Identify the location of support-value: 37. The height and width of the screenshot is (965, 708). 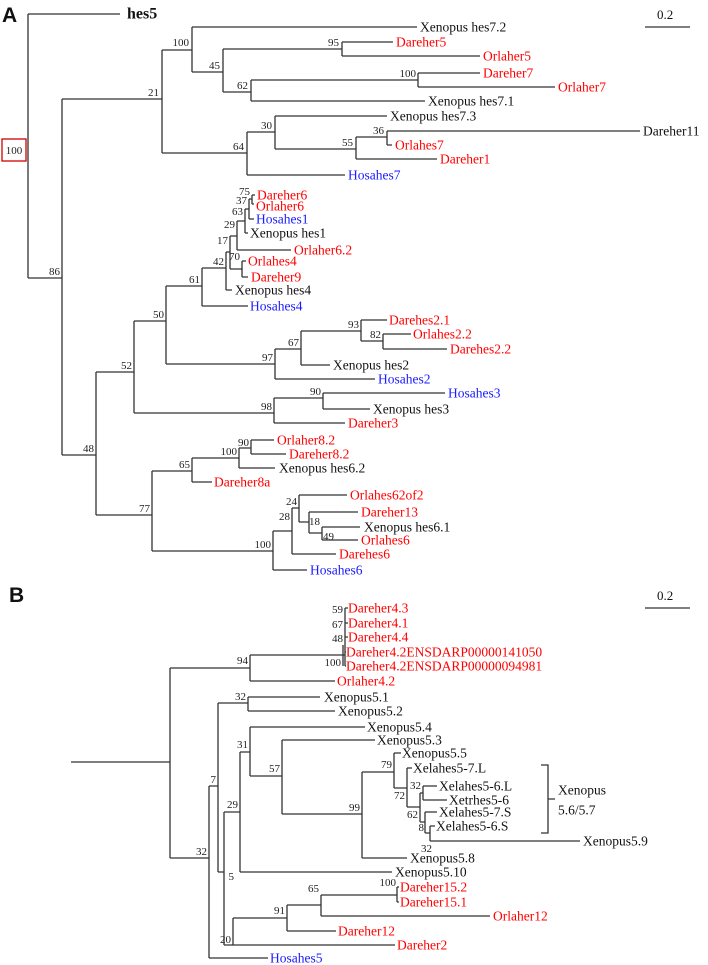
(242, 201).